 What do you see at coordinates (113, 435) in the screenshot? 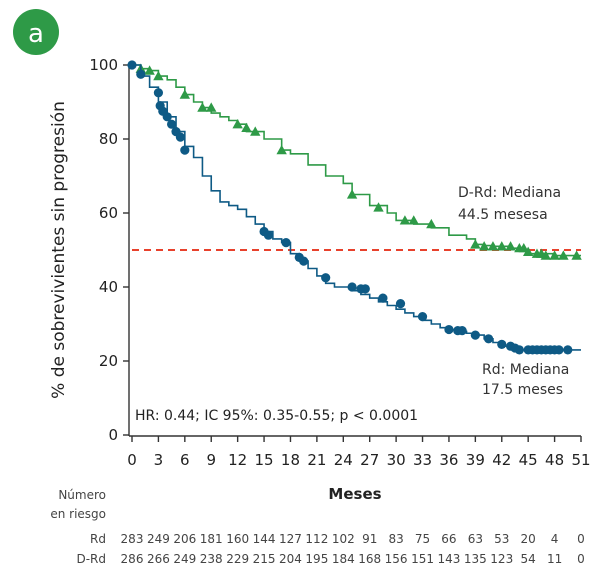
I see `y-tick-label: 0` at bounding box center [113, 435].